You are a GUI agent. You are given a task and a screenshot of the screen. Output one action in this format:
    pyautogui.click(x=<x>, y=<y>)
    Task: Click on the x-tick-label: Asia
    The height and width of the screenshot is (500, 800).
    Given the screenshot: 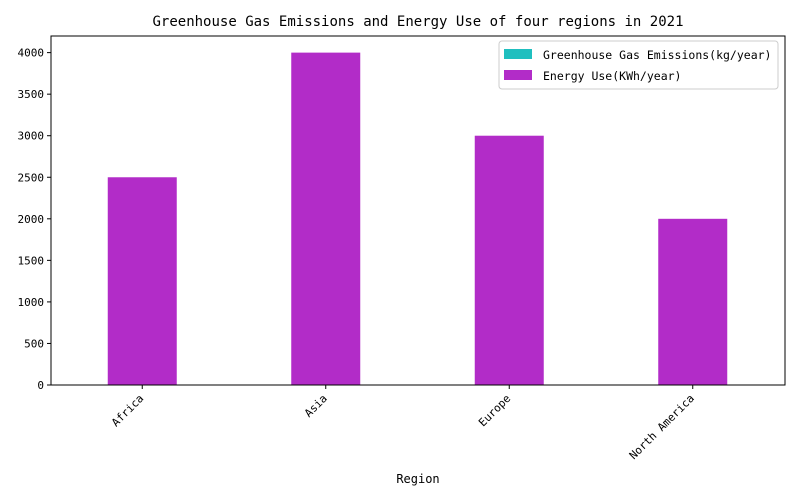 What is the action you would take?
    pyautogui.click(x=316, y=406)
    